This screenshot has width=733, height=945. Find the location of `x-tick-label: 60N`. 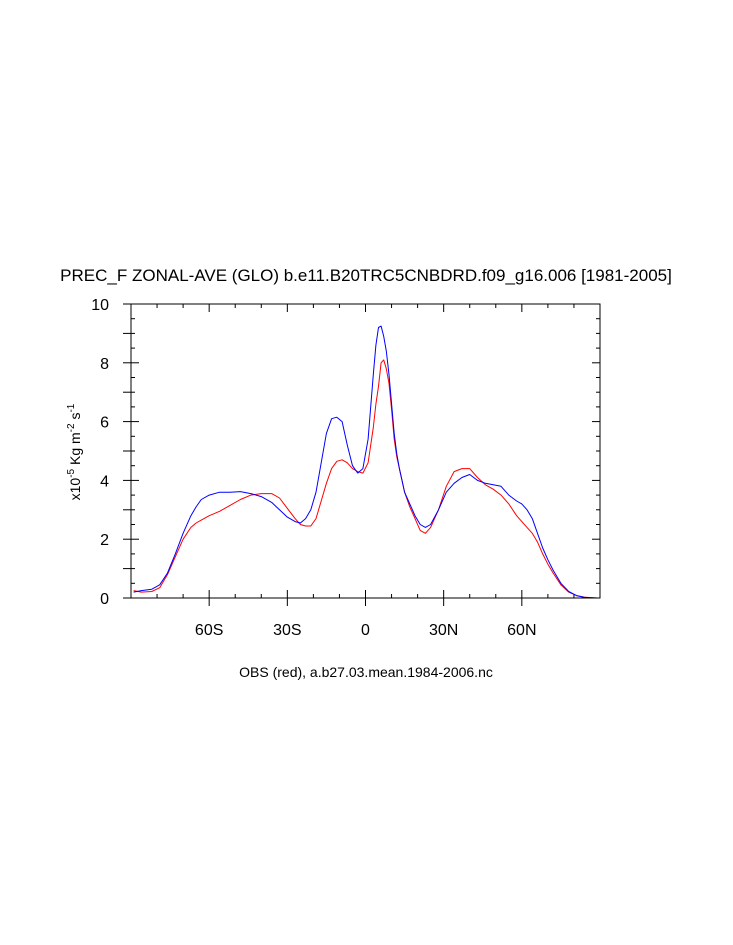

x-tick-label: 60N is located at coordinates (521, 630).